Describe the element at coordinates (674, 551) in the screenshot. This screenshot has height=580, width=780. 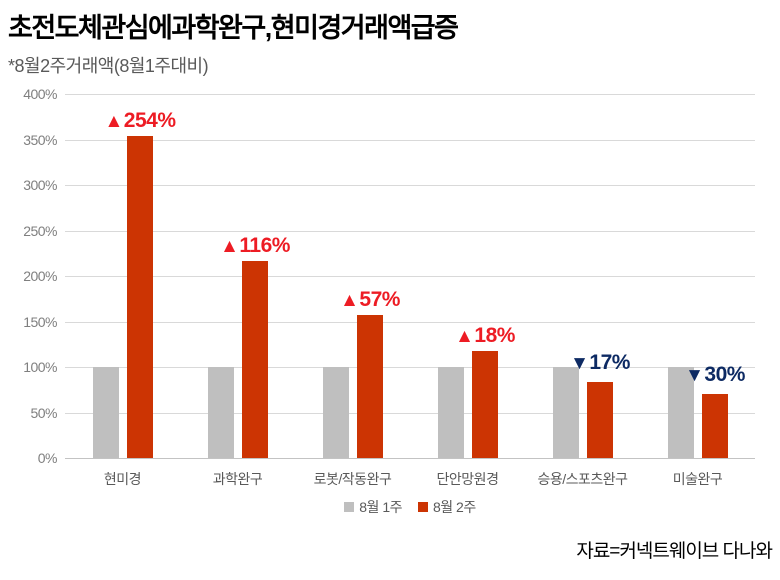
I see `source-credit: 자료=커넥트웨이브 다나와` at that location.